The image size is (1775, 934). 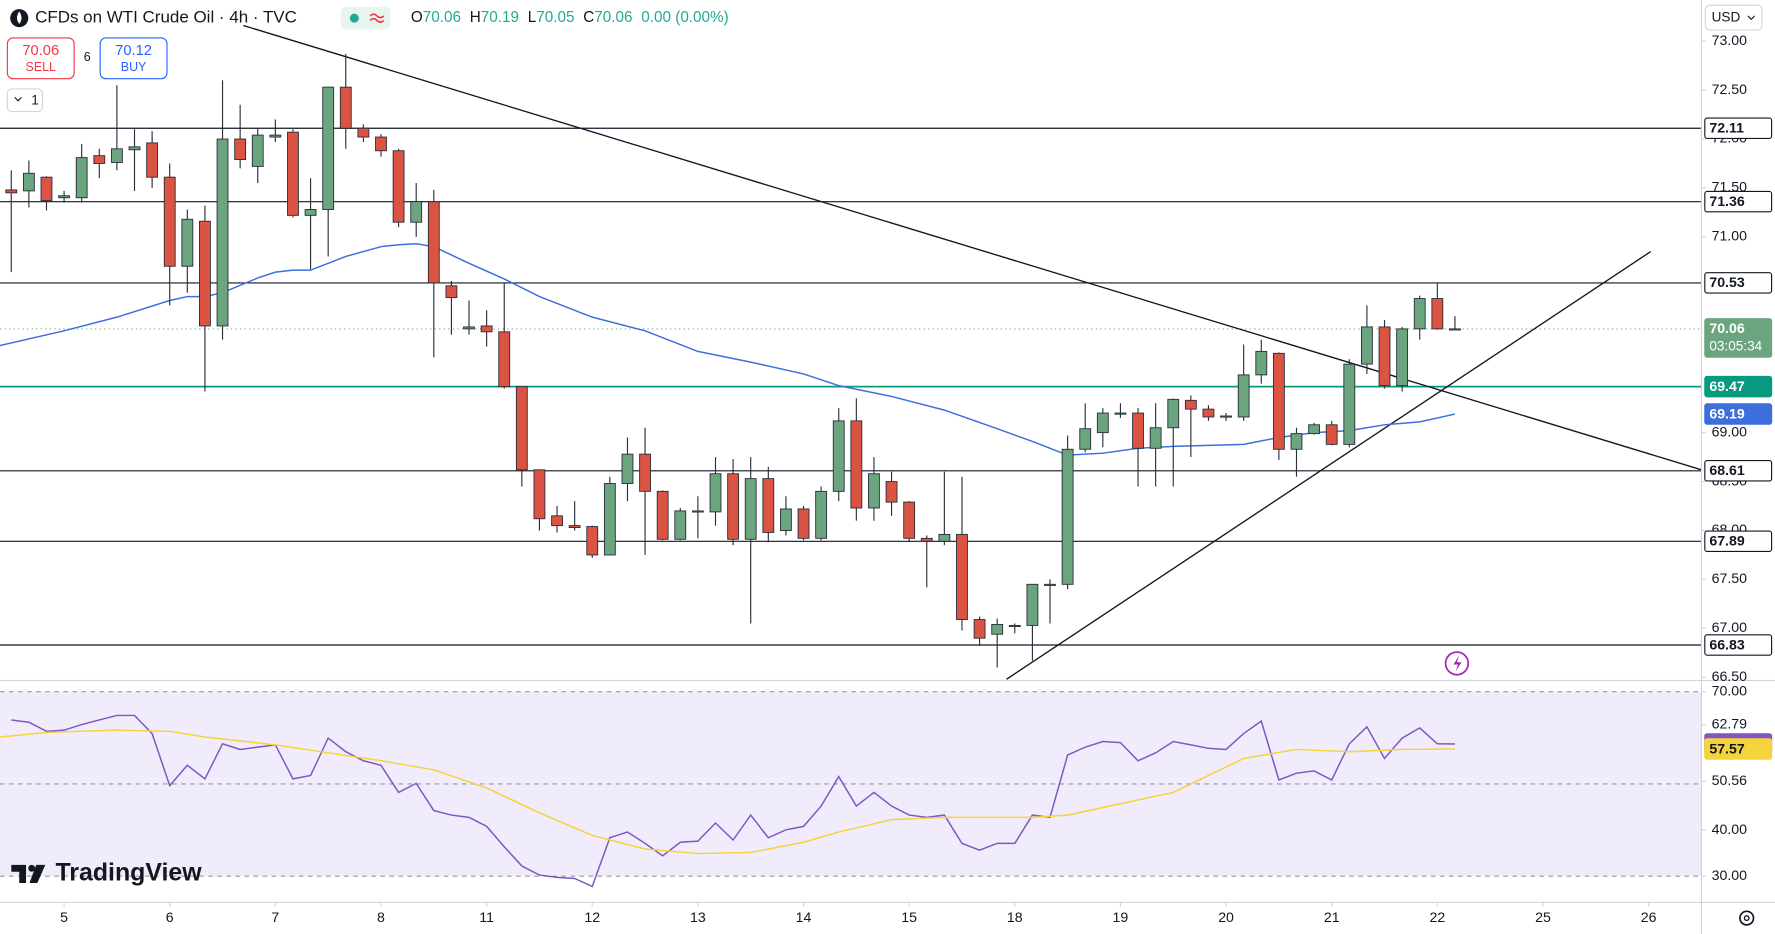 I want to click on x-tick-label: 5, so click(x=64, y=917).